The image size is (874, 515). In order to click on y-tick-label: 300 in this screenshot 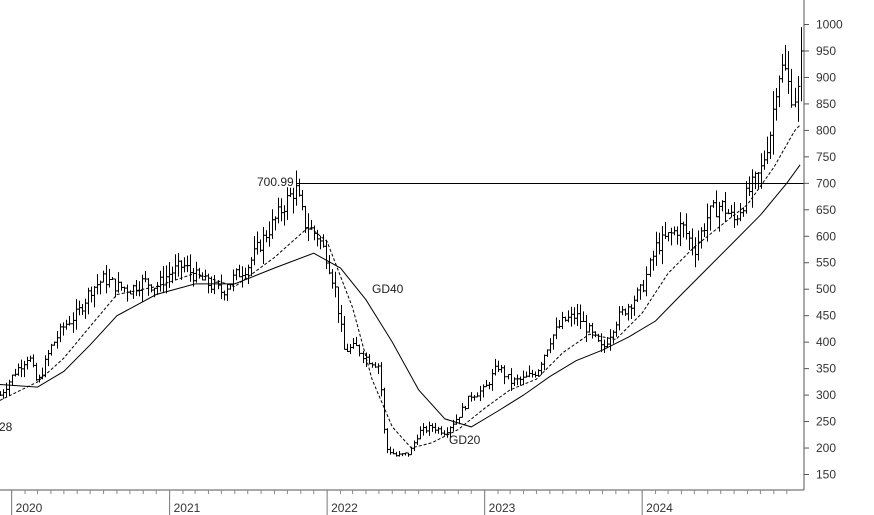, I will do `click(826, 395)`.